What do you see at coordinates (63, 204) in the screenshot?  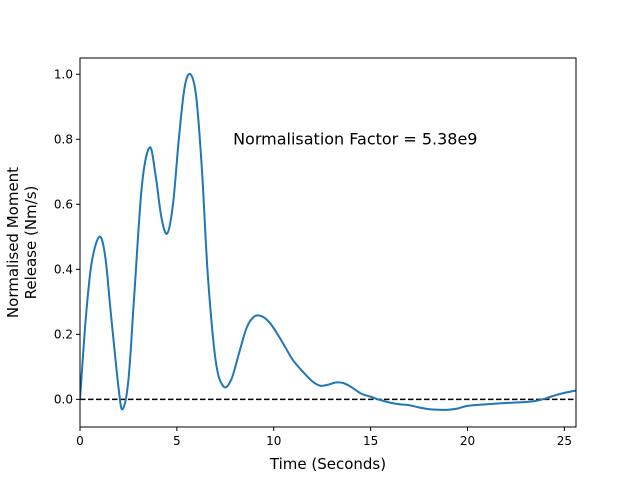 I see `y-tick-label: 0.6` at bounding box center [63, 204].